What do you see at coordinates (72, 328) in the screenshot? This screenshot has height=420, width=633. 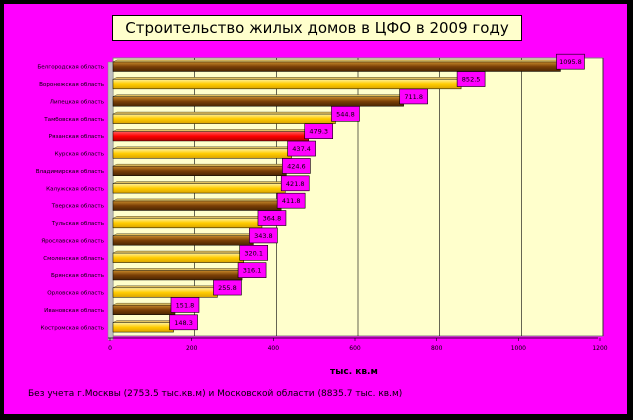 I see `category-label: Костромская область` at bounding box center [72, 328].